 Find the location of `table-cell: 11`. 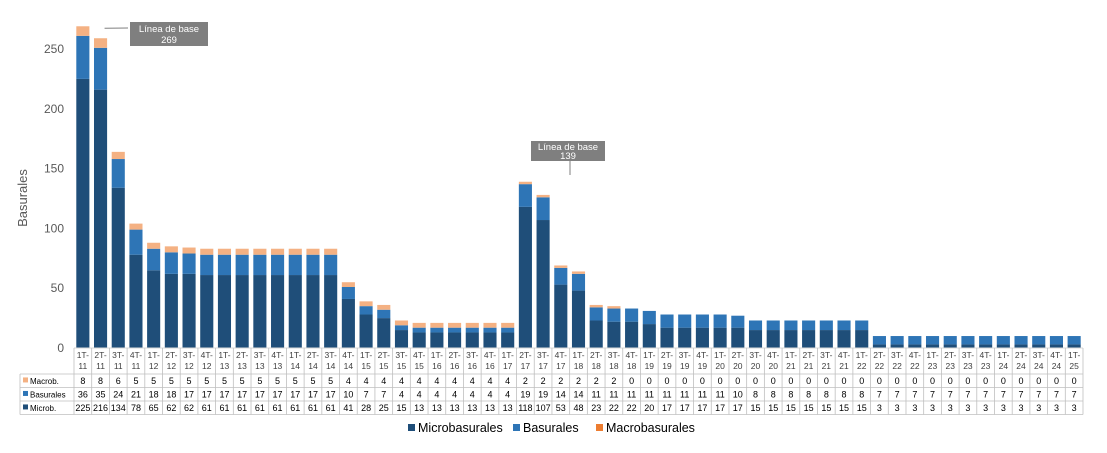

table-cell: 11 is located at coordinates (666, 394).